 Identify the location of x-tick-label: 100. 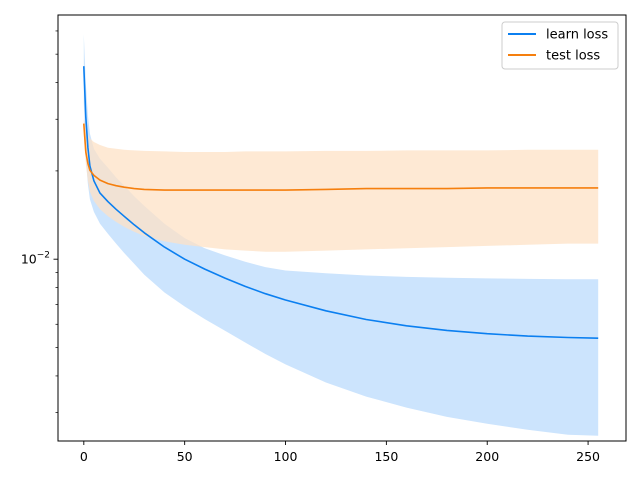
(286, 456).